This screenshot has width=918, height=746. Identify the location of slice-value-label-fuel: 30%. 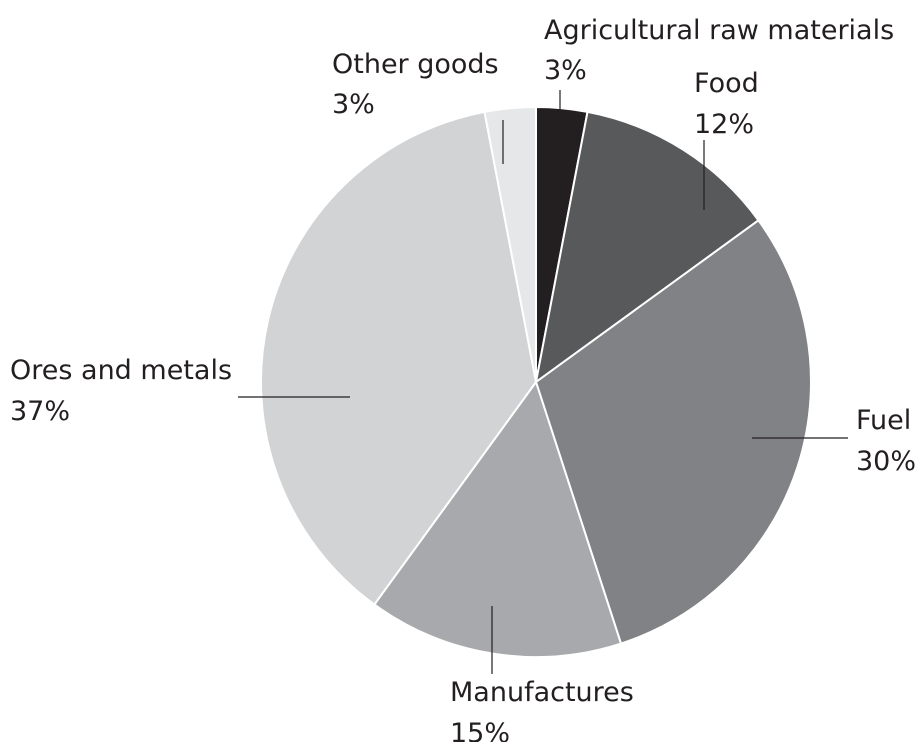
(886, 461).